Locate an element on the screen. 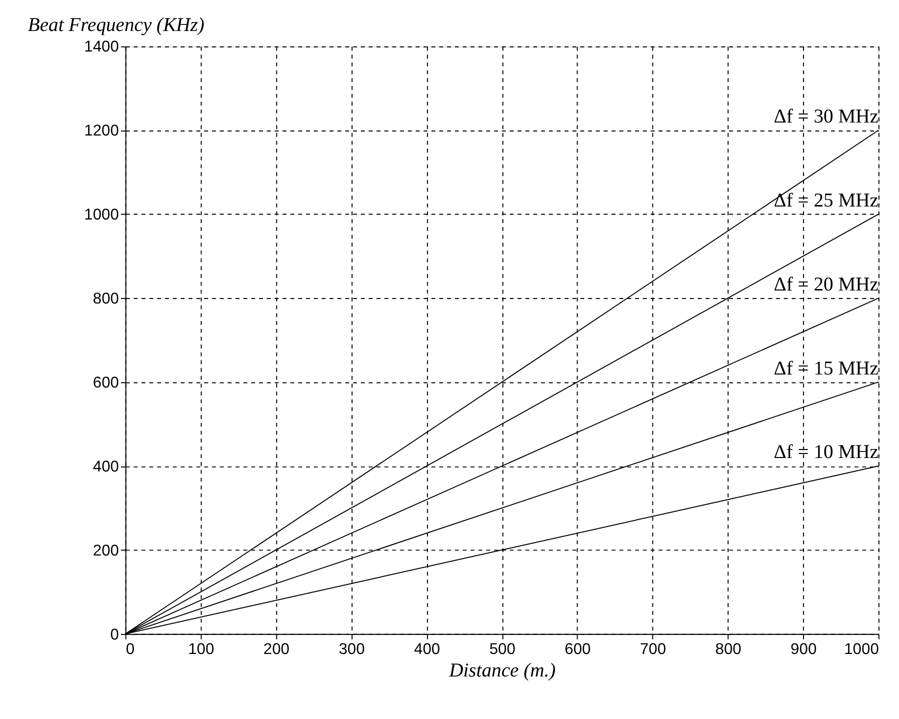  y-tick-label: 1400 is located at coordinates (102, 47).